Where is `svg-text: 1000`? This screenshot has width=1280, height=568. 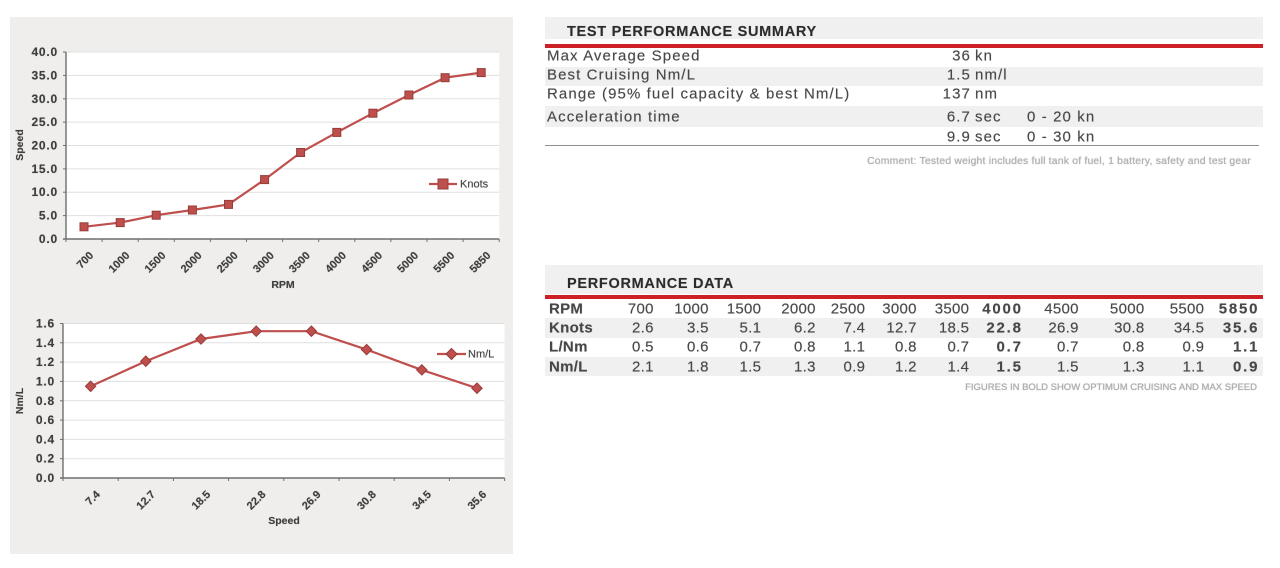
svg-text: 1000 is located at coordinates (120, 263).